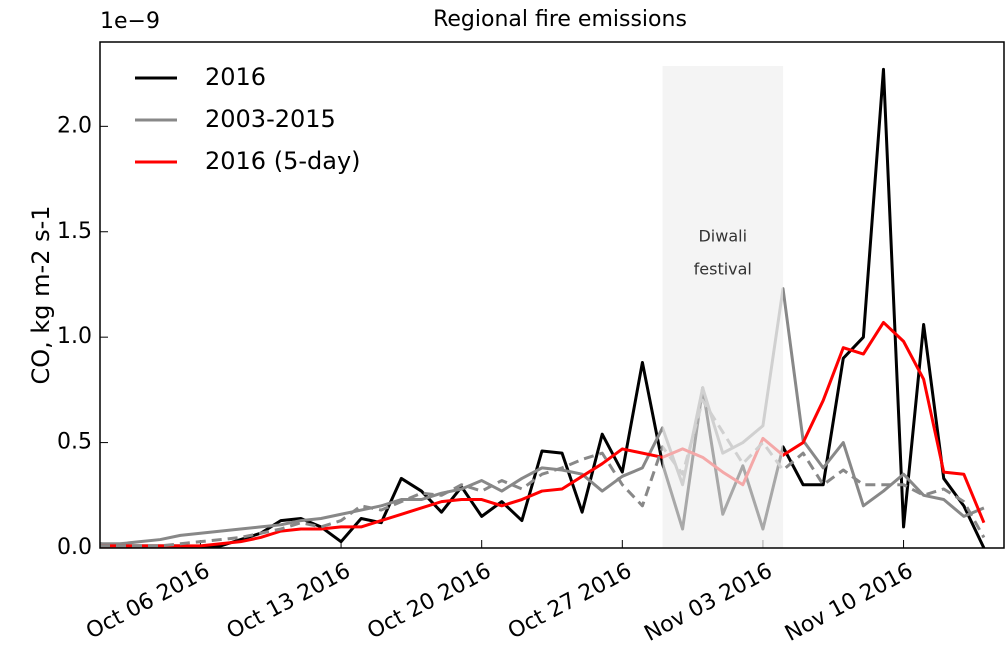 This screenshot has width=1006, height=652. What do you see at coordinates (74, 231) in the screenshot?
I see `y-tick-label: 1.5` at bounding box center [74, 231].